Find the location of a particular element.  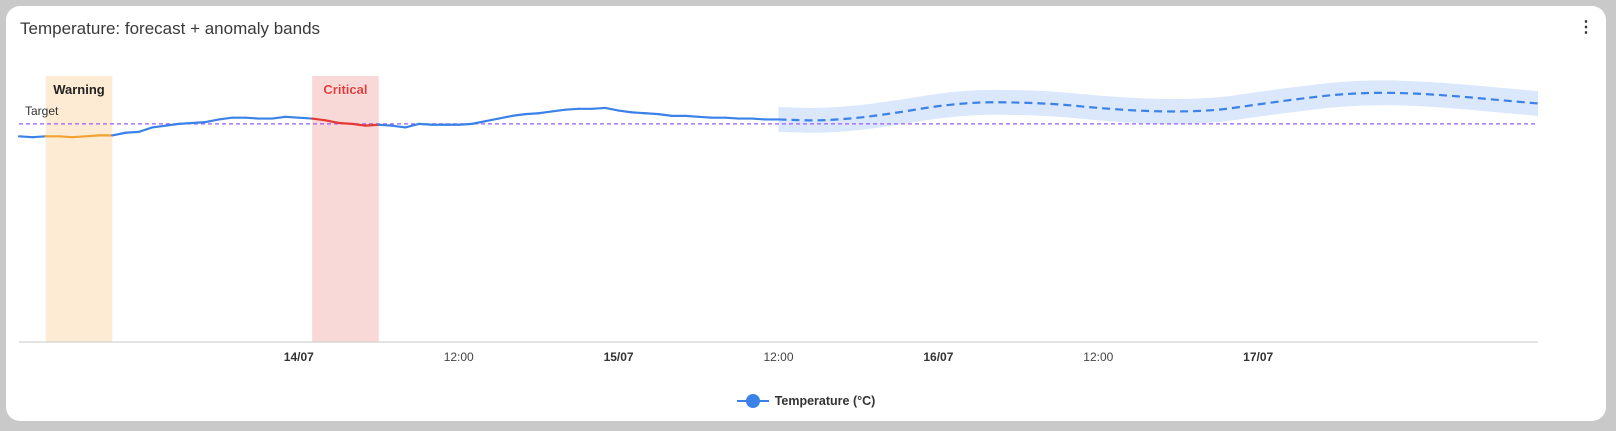

chart-title: Temperature: forecast + anomaly bands is located at coordinates (170, 28).